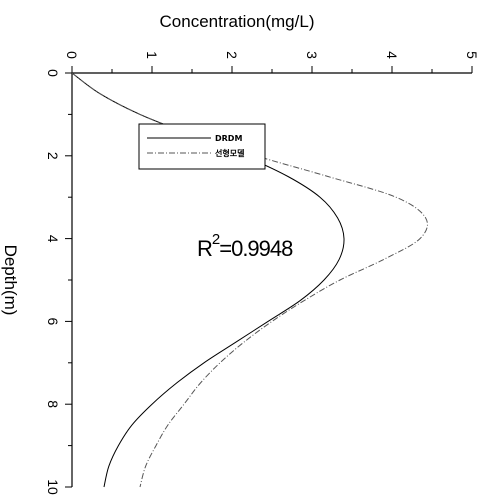 The image size is (477, 495). What do you see at coordinates (229, 153) in the screenshot?
I see `legend-label-linear-model: 선형모델` at bounding box center [229, 153].